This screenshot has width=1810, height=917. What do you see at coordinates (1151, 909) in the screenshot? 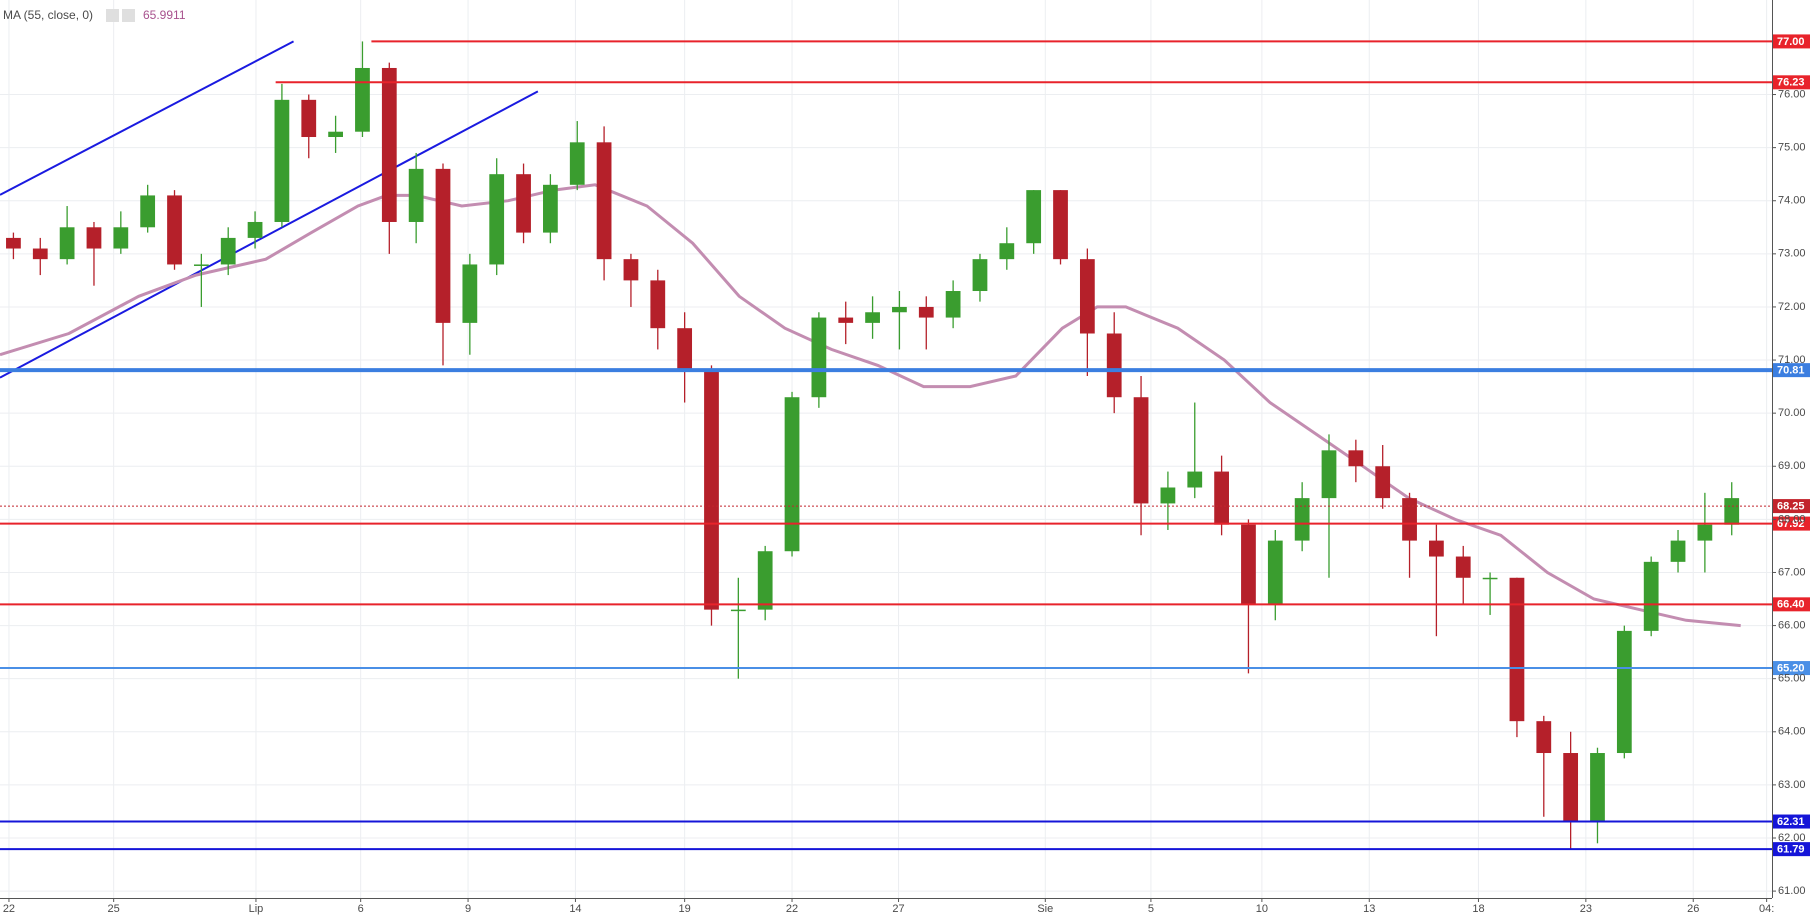
I see `x-tick-label: 5` at bounding box center [1151, 909].